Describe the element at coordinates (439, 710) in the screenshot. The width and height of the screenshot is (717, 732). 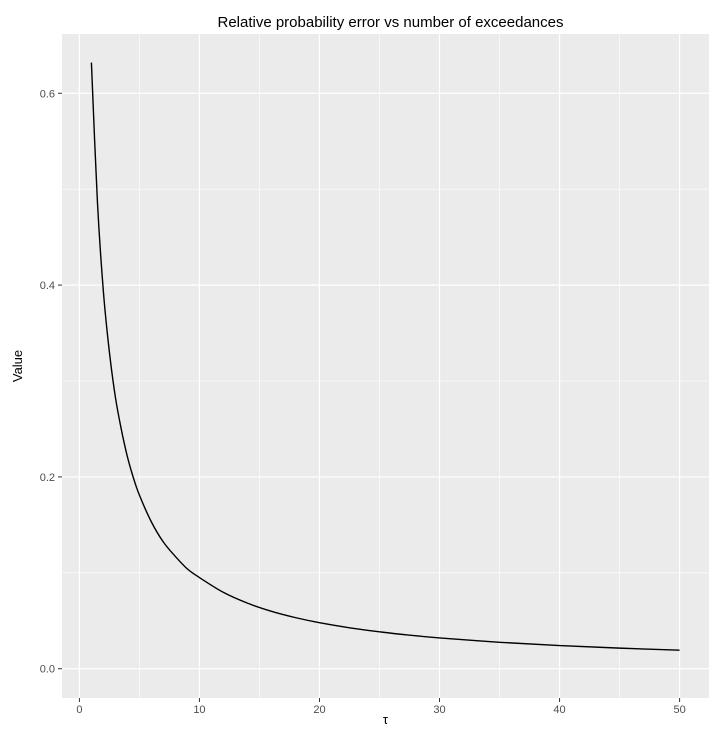
I see `x-tick-label: 30` at that location.